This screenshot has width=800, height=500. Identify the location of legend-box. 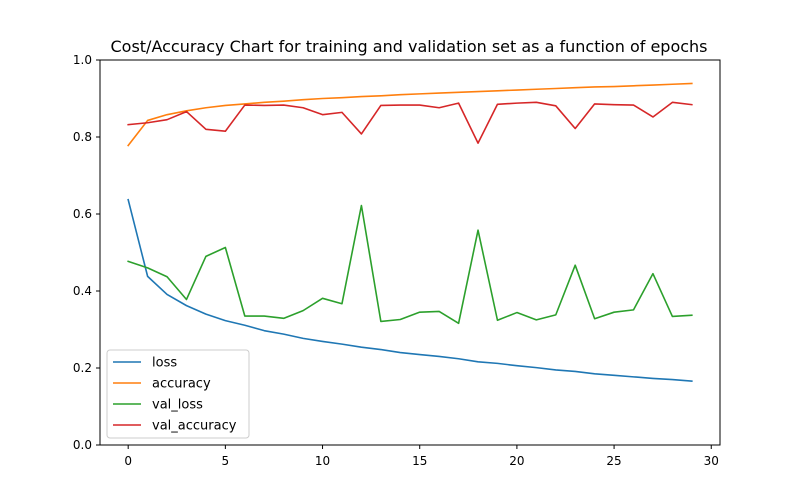
(178, 394).